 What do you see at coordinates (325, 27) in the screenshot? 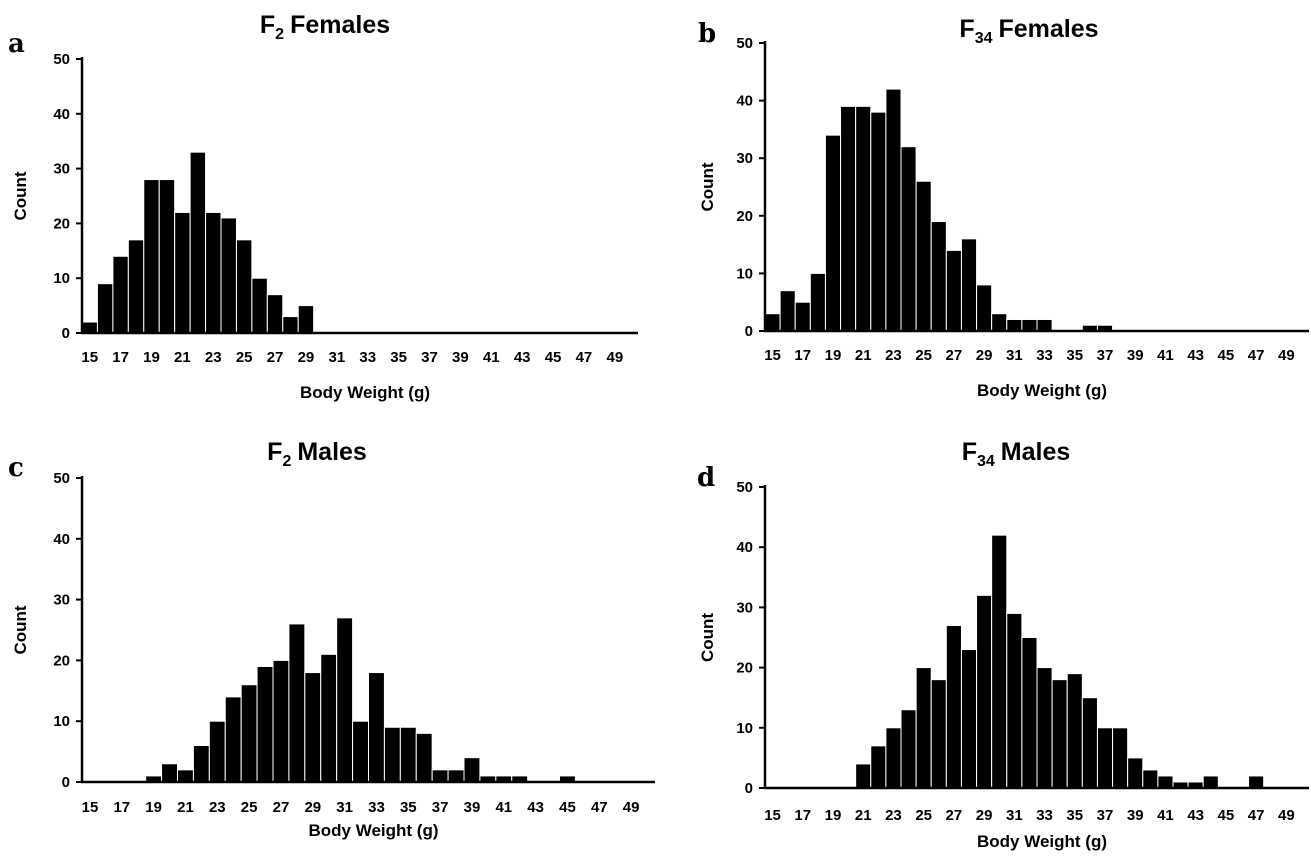
I see `chart-title: F2 Females` at bounding box center [325, 27].